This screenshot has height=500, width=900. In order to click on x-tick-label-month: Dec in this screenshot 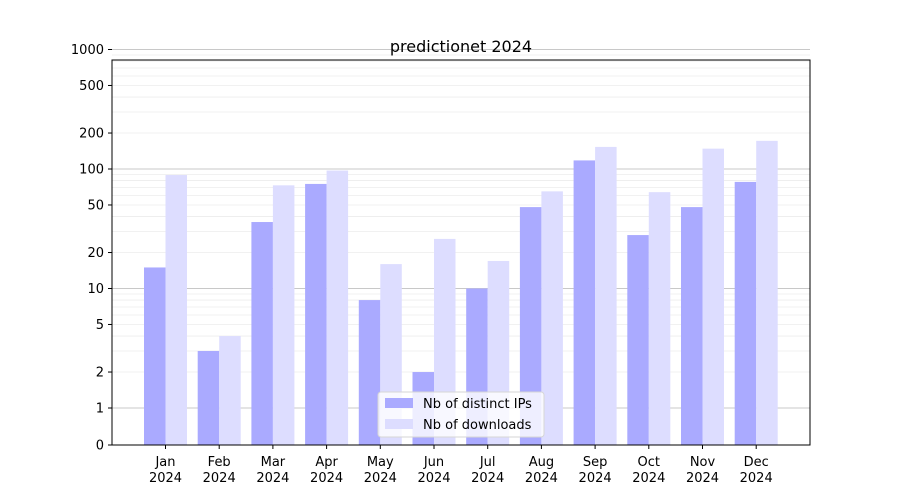, I will do `click(756, 462)`.